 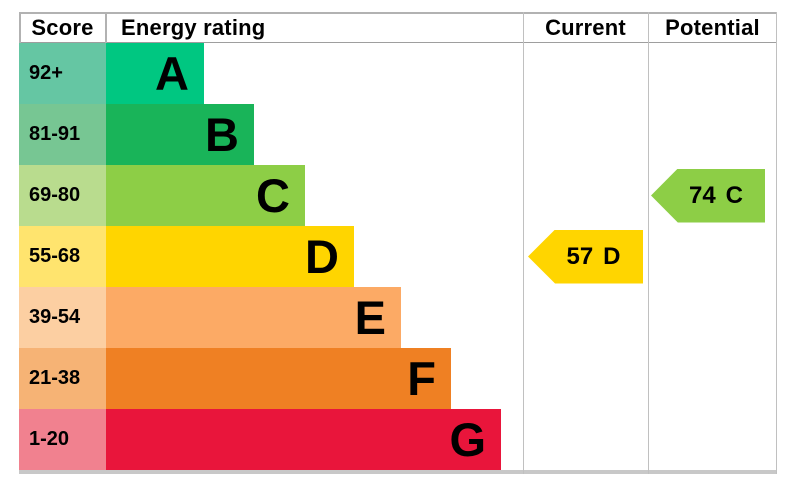 I want to click on score-range-d: 55-68, so click(x=62, y=256).